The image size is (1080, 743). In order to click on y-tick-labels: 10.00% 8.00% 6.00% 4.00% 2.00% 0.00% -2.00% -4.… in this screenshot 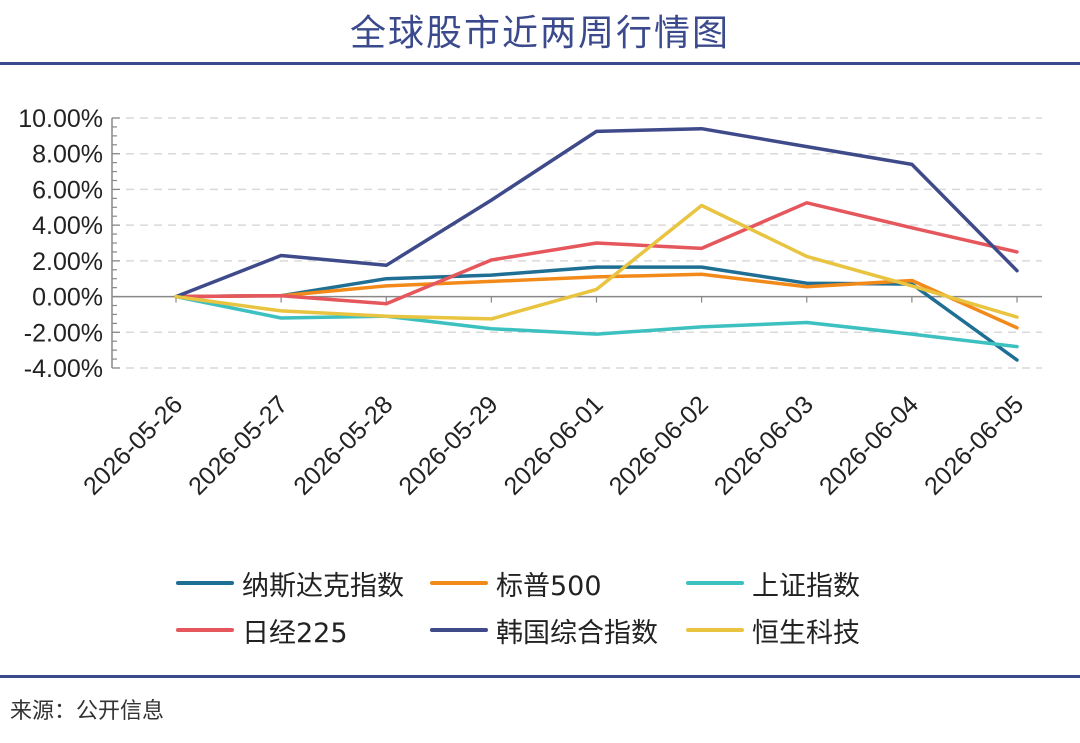, I will do `click(60, 244)`.